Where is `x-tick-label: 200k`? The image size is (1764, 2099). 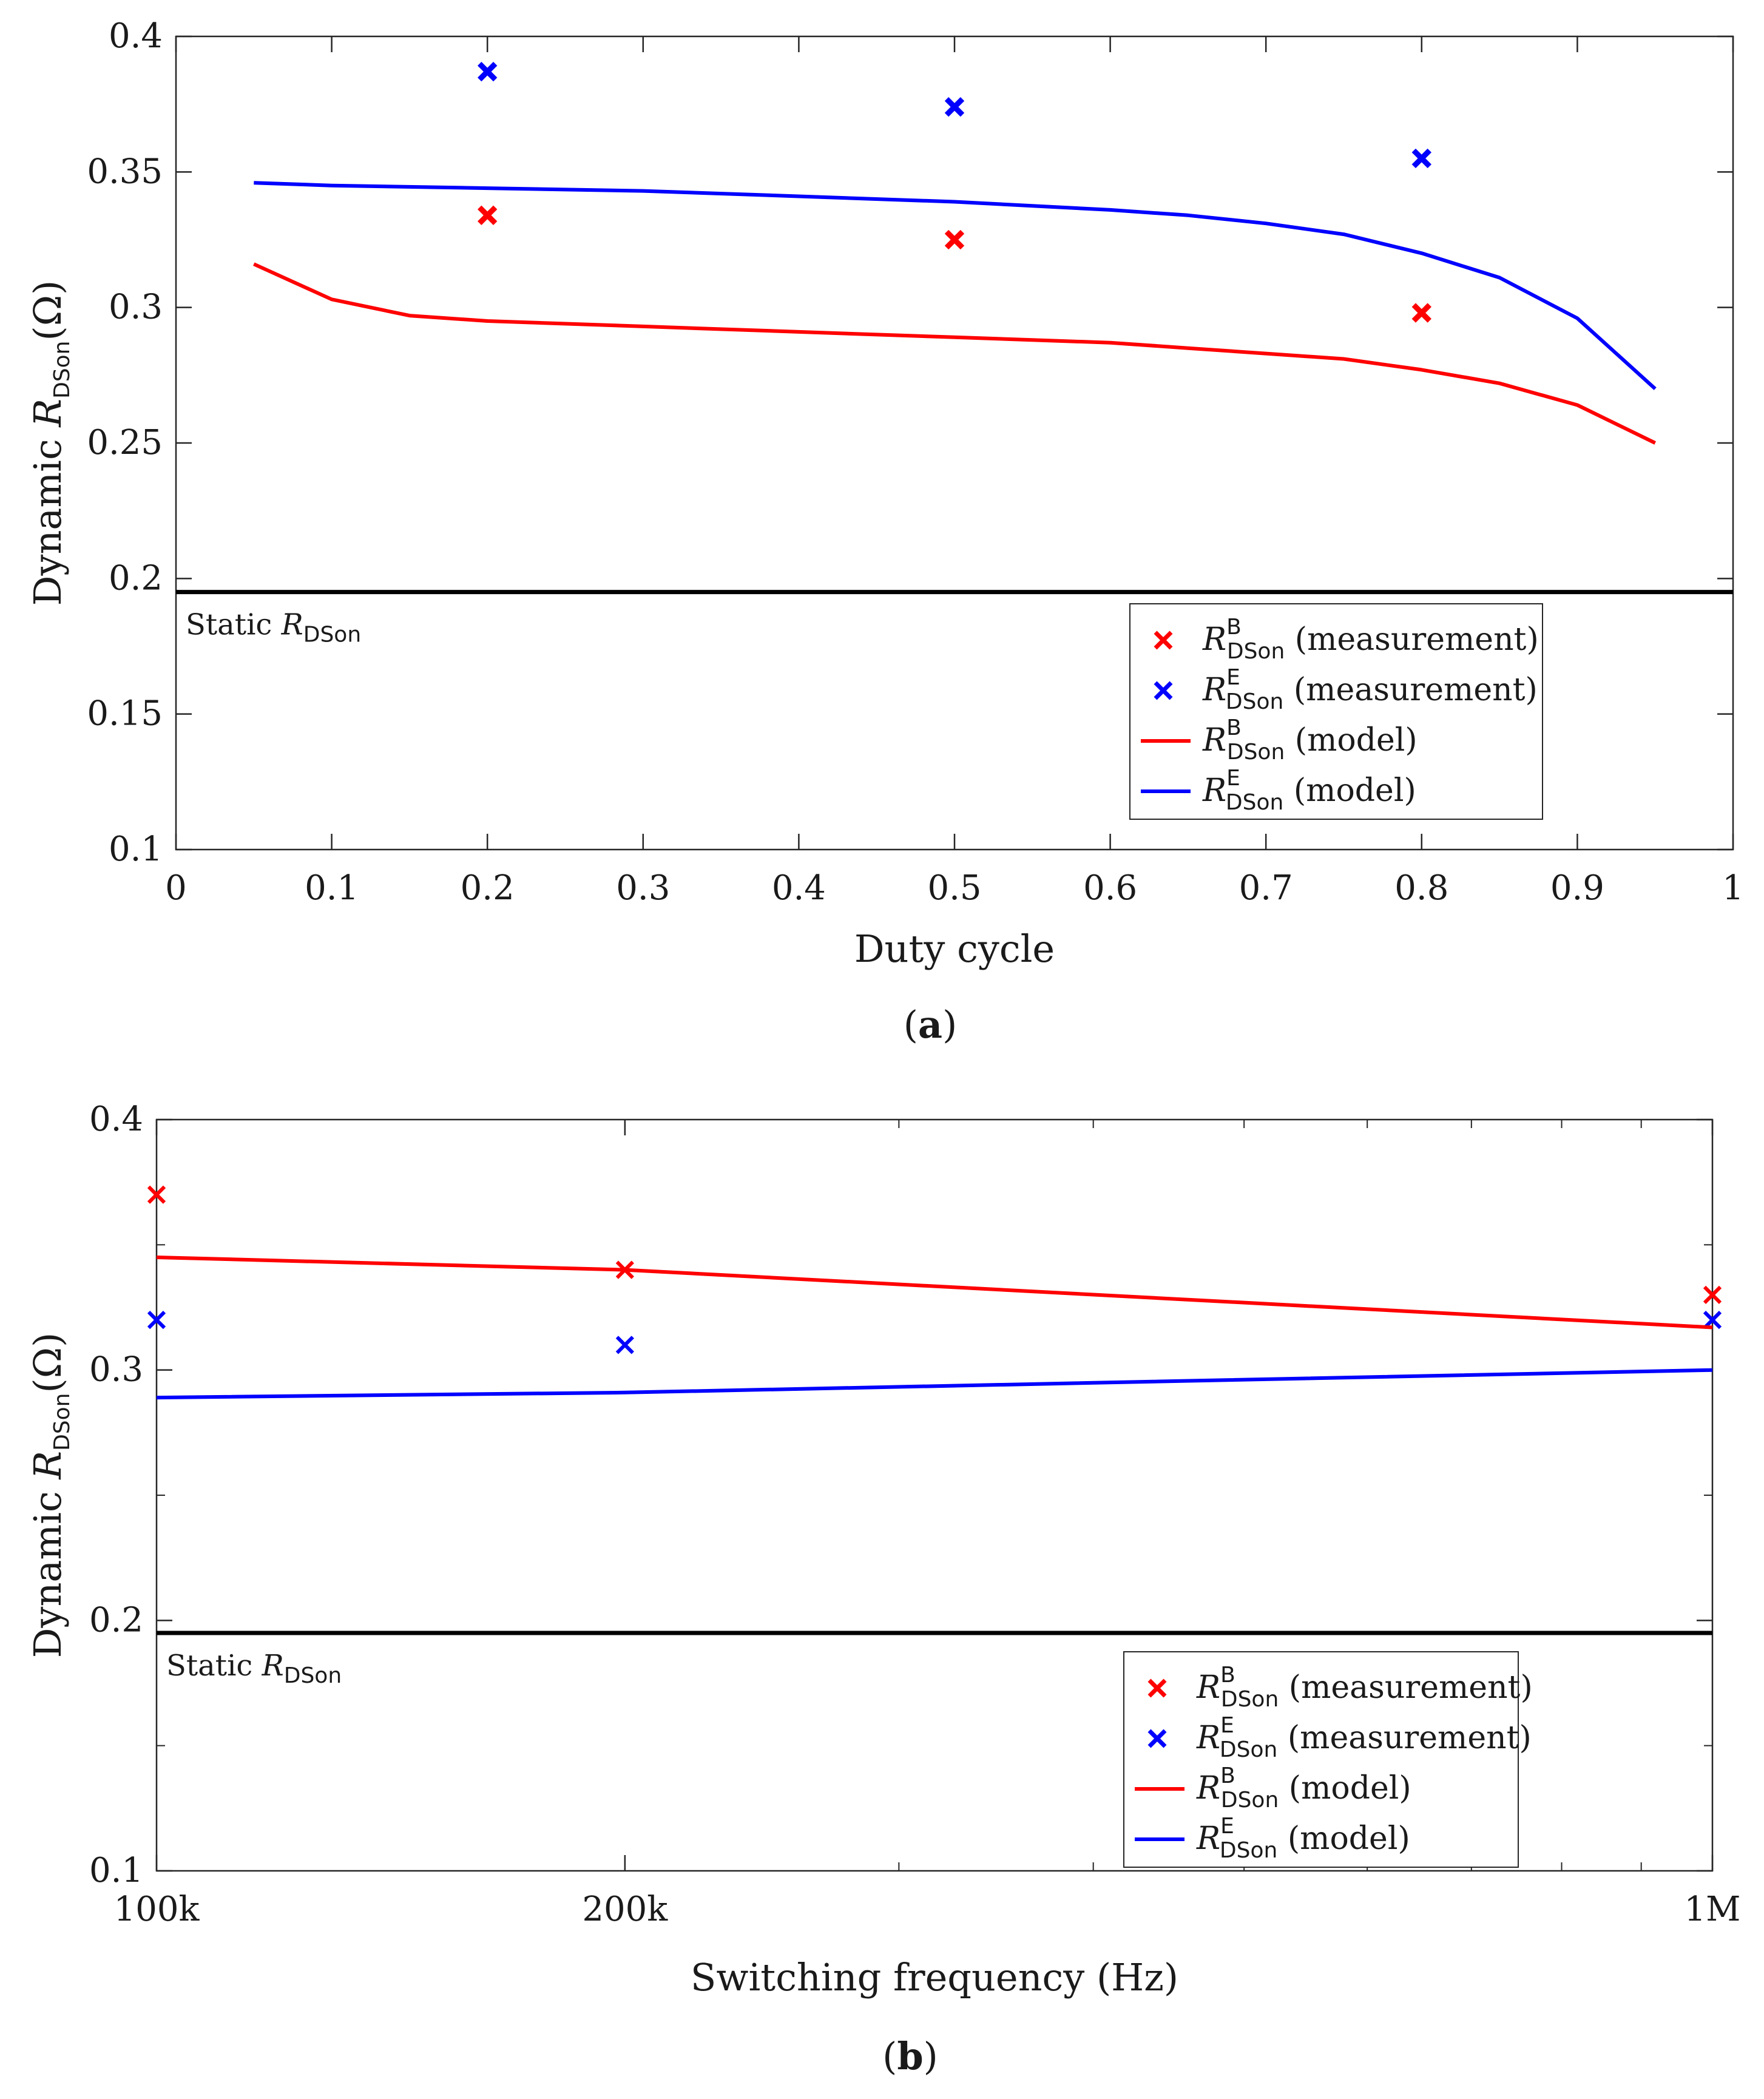 x-tick-label: 200k is located at coordinates (625, 1910).